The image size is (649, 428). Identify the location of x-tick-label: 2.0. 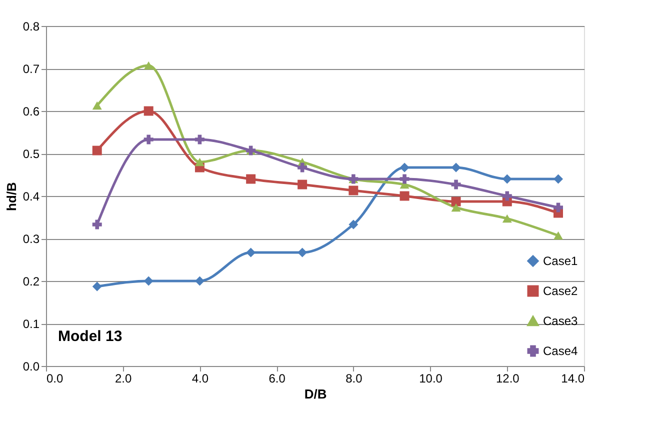
(123, 379).